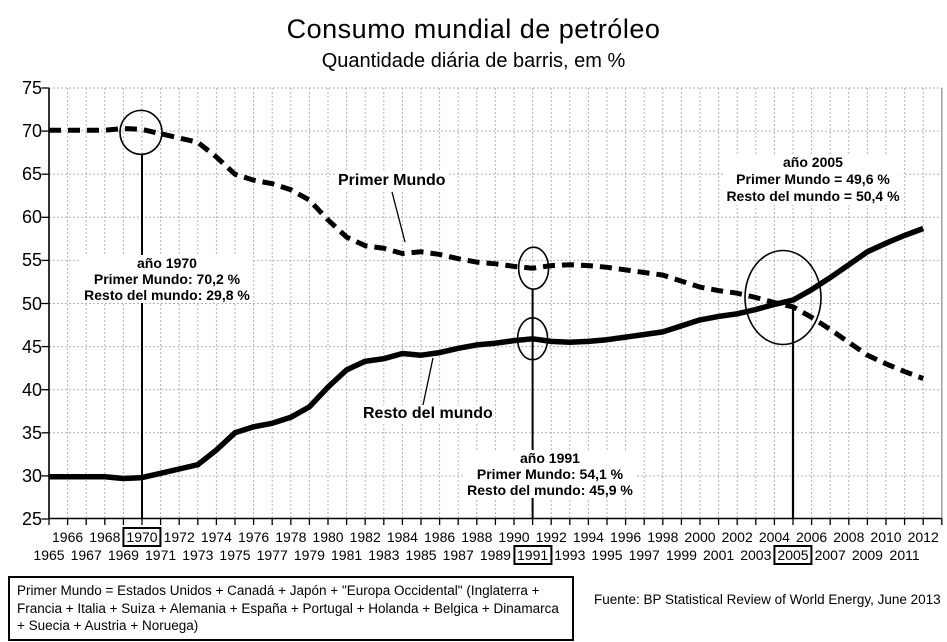 The width and height of the screenshot is (947, 642). I want to click on y-axis-label-50: 50, so click(31, 303).